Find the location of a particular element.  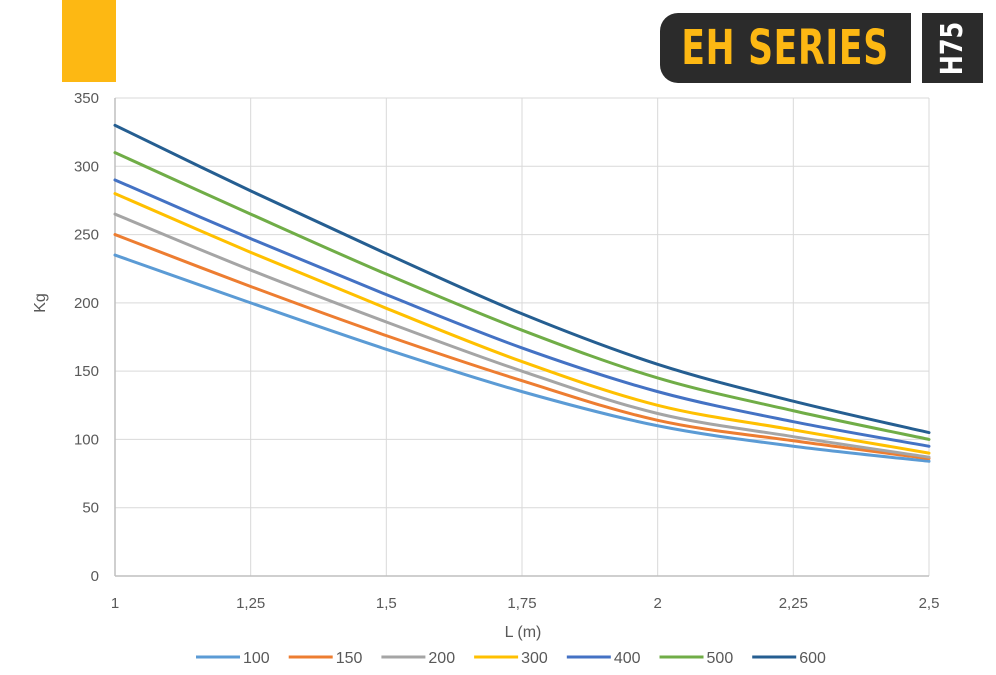

x-tick-label: 2,5 is located at coordinates (929, 603).